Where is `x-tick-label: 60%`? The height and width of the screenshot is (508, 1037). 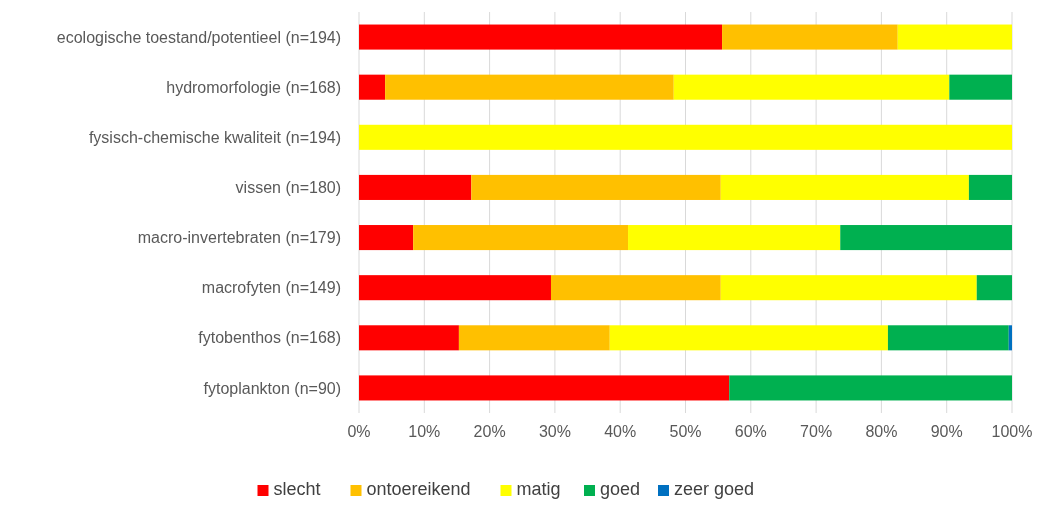 x-tick-label: 60% is located at coordinates (750, 431).